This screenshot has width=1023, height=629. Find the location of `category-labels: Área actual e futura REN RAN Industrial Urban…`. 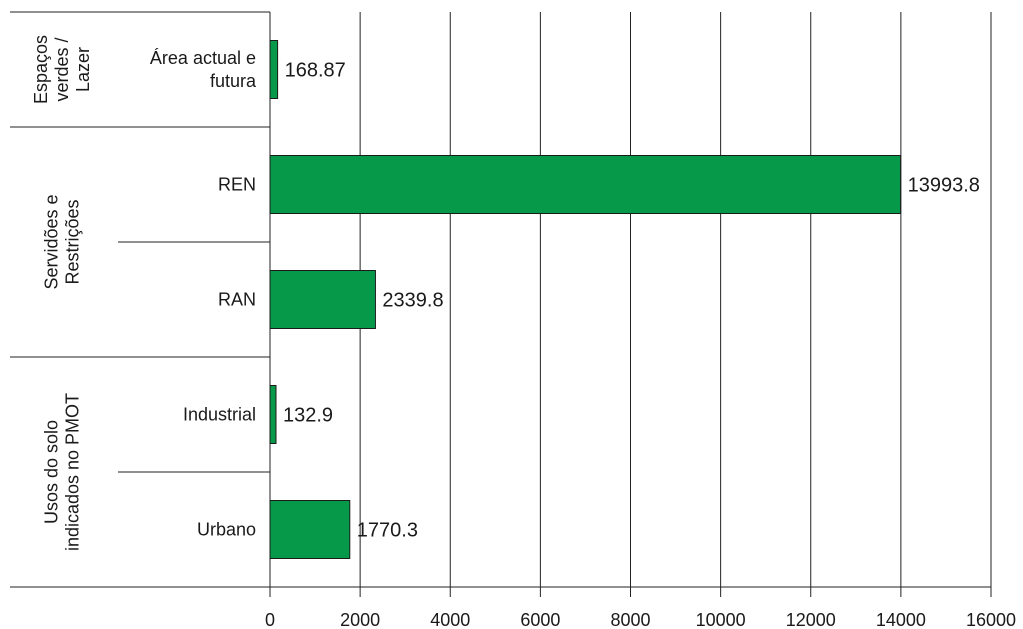

category-labels: Área actual e futura REN RAN Industrial Urban… is located at coordinates (203, 294).